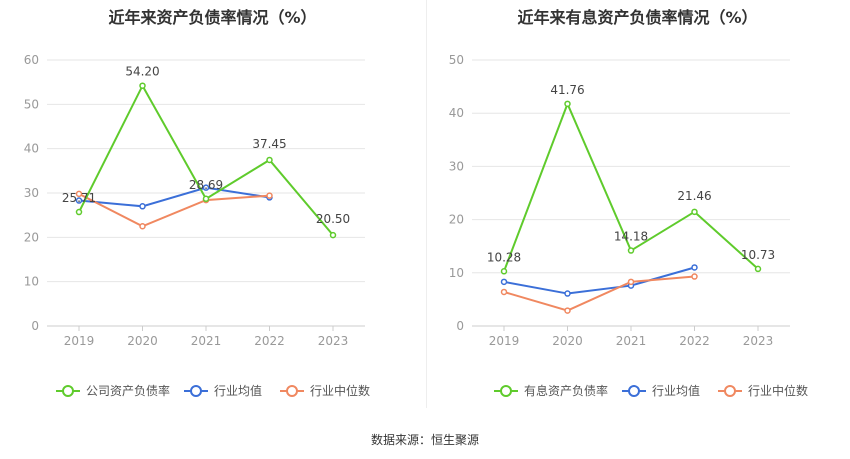 The image size is (850, 459). What do you see at coordinates (567, 90) in the screenshot?
I see `data-label: 41.76` at bounding box center [567, 90].